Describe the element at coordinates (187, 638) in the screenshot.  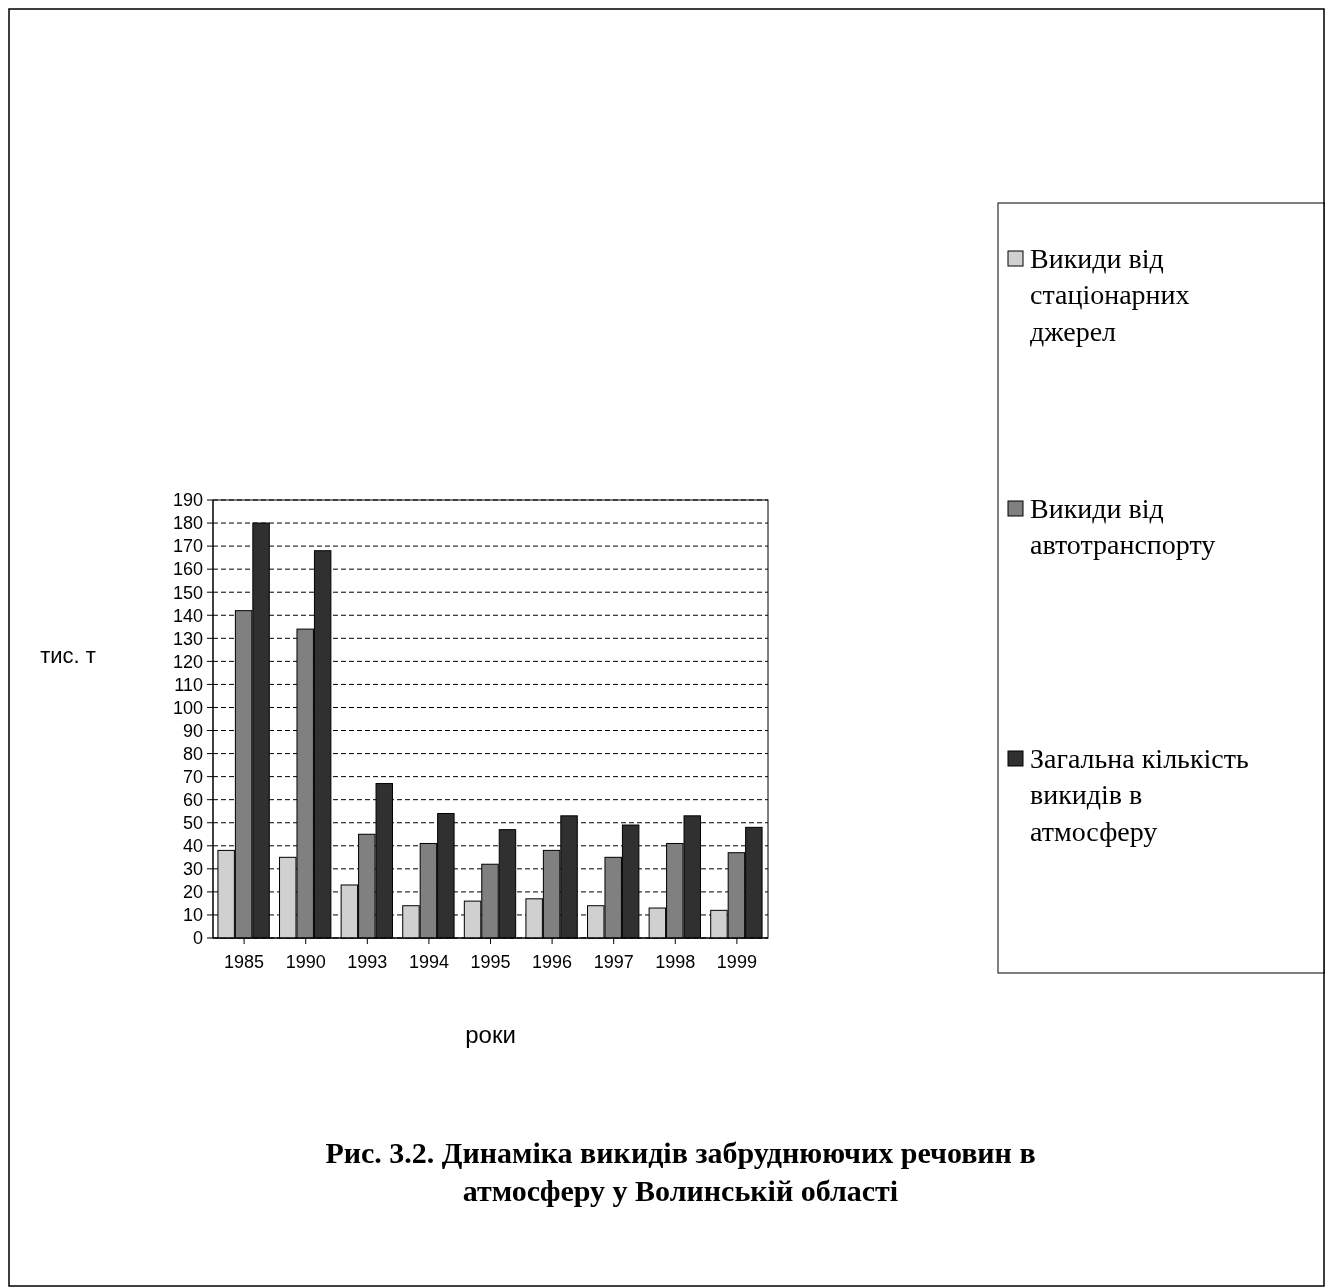
I see `y-tick-label: 130` at that location.